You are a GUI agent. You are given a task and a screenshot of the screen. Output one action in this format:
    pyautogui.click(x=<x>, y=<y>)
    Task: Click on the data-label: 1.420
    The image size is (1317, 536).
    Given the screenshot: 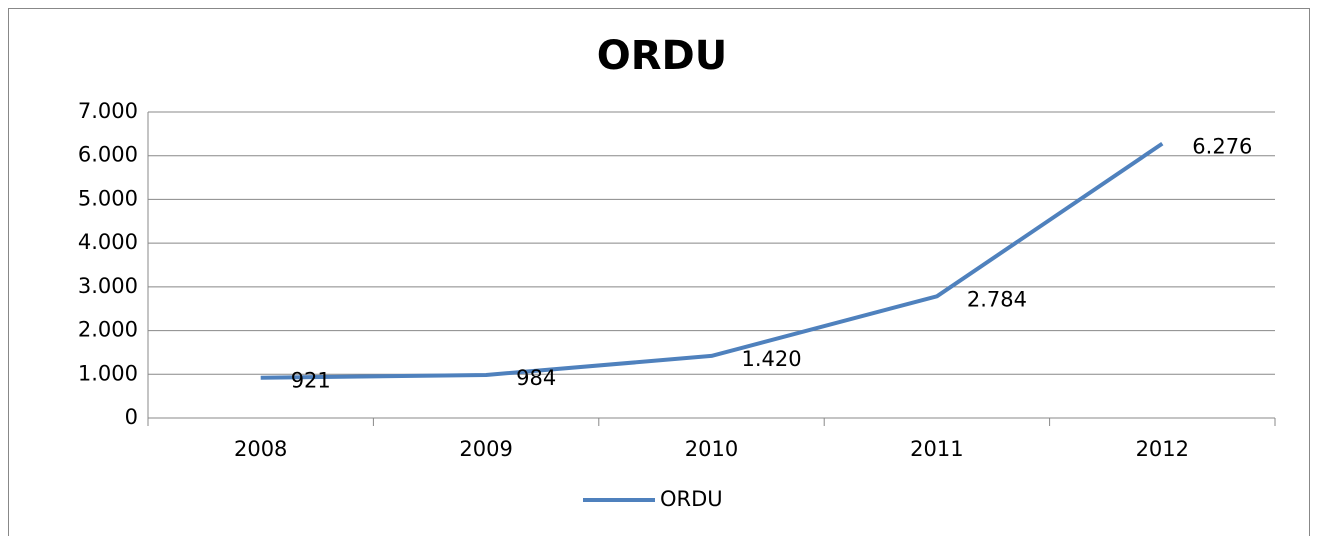 What is the action you would take?
    pyautogui.click(x=772, y=359)
    